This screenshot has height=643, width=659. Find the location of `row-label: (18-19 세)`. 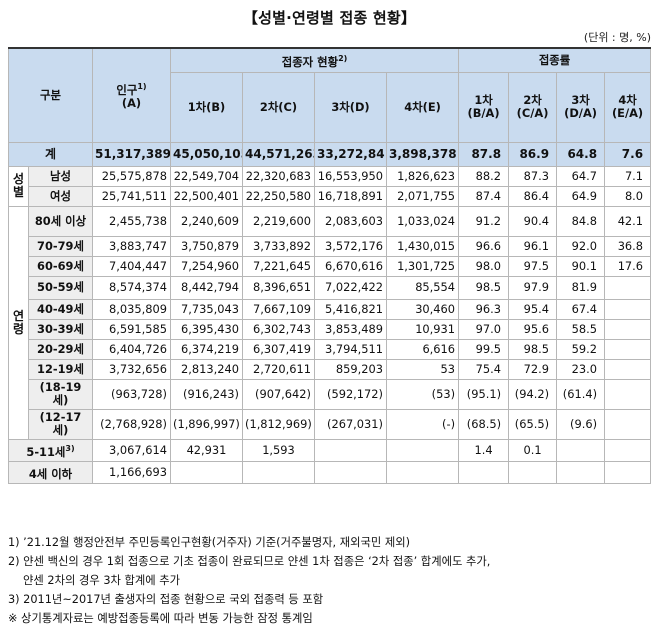

row-label: (18-19 세) is located at coordinates (60, 394).